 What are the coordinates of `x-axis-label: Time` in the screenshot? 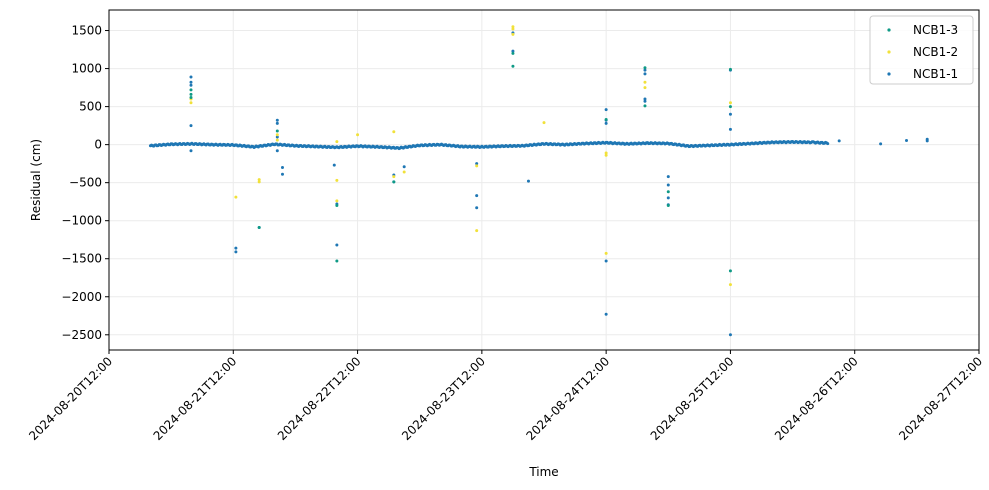 It's located at (543, 472).